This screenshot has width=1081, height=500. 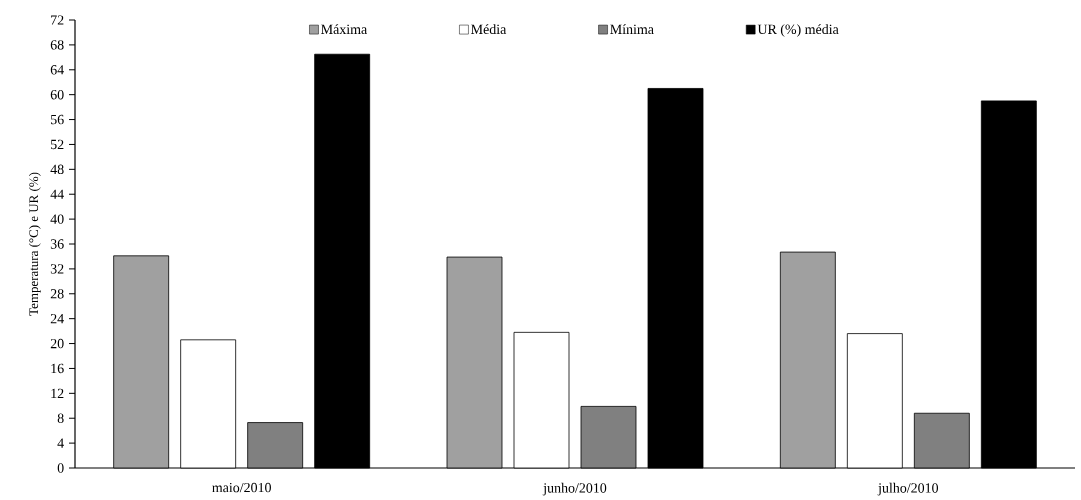 I want to click on y-tick-label: 12, so click(x=57, y=393).